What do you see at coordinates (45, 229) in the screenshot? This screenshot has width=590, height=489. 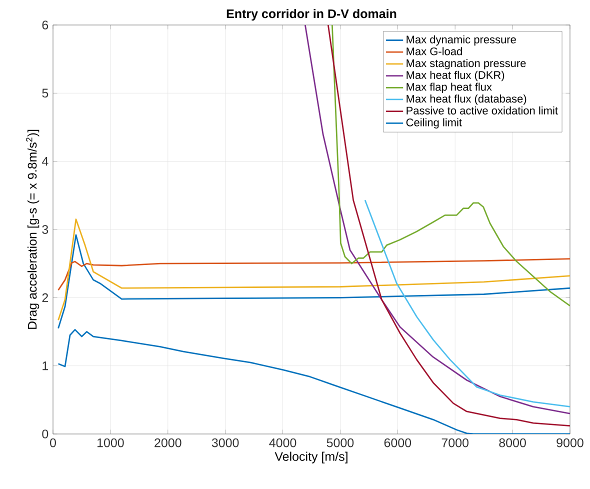 I see `y-tick-label: 3` at bounding box center [45, 229].